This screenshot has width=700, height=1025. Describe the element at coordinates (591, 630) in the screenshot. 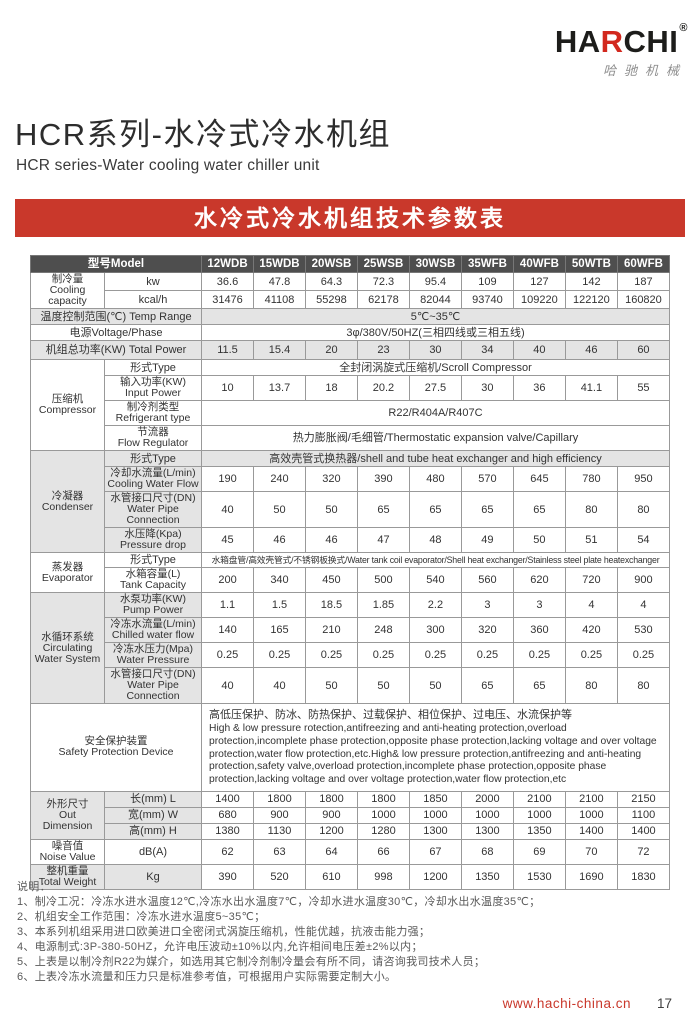

I see `value-cell: 420` at that location.